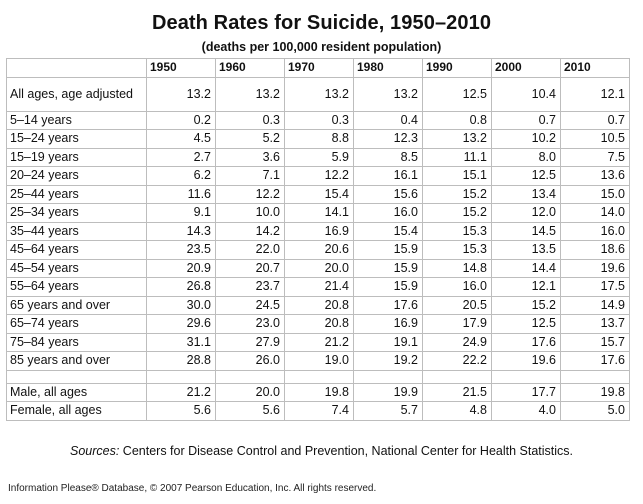 This screenshot has width=643, height=504. I want to click on rate-cell: 15.7, so click(595, 342).